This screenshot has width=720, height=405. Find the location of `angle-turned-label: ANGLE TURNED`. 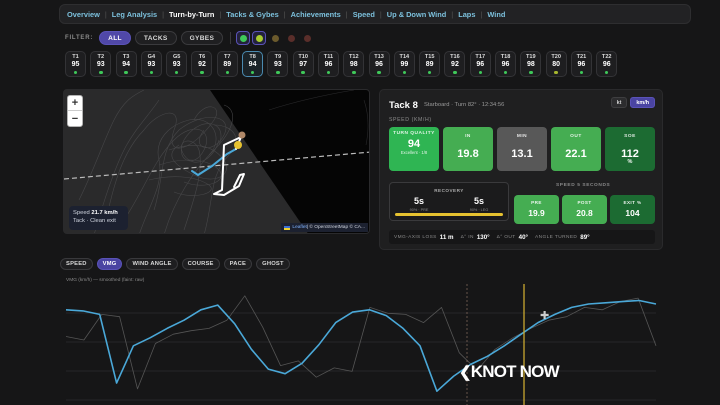

angle-turned-label: ANGLE TURNED is located at coordinates (556, 237).